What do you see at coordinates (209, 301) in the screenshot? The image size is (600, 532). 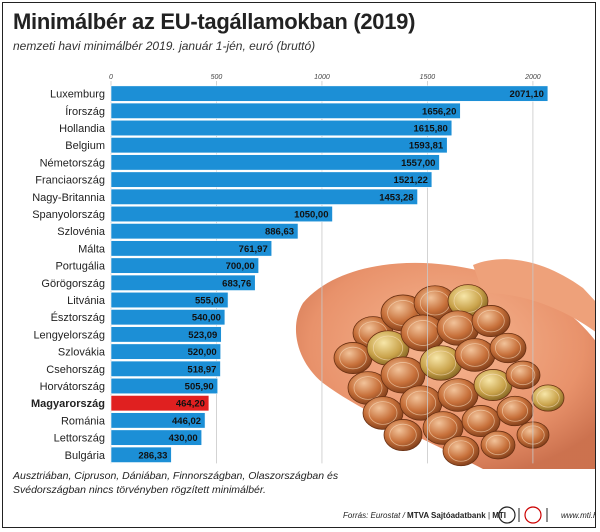 I see `data-label: 555,00` at bounding box center [209, 301].